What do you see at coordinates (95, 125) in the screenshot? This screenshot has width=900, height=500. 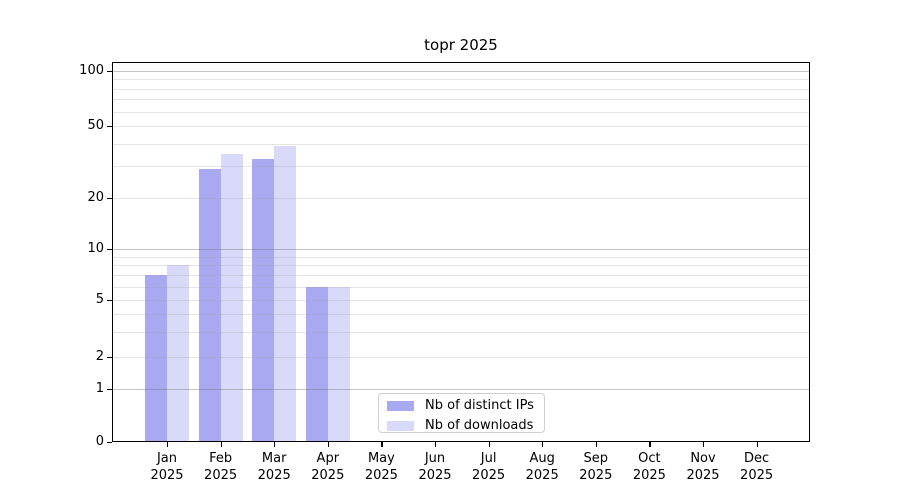 I see `y-tick-label: 50` at bounding box center [95, 125].